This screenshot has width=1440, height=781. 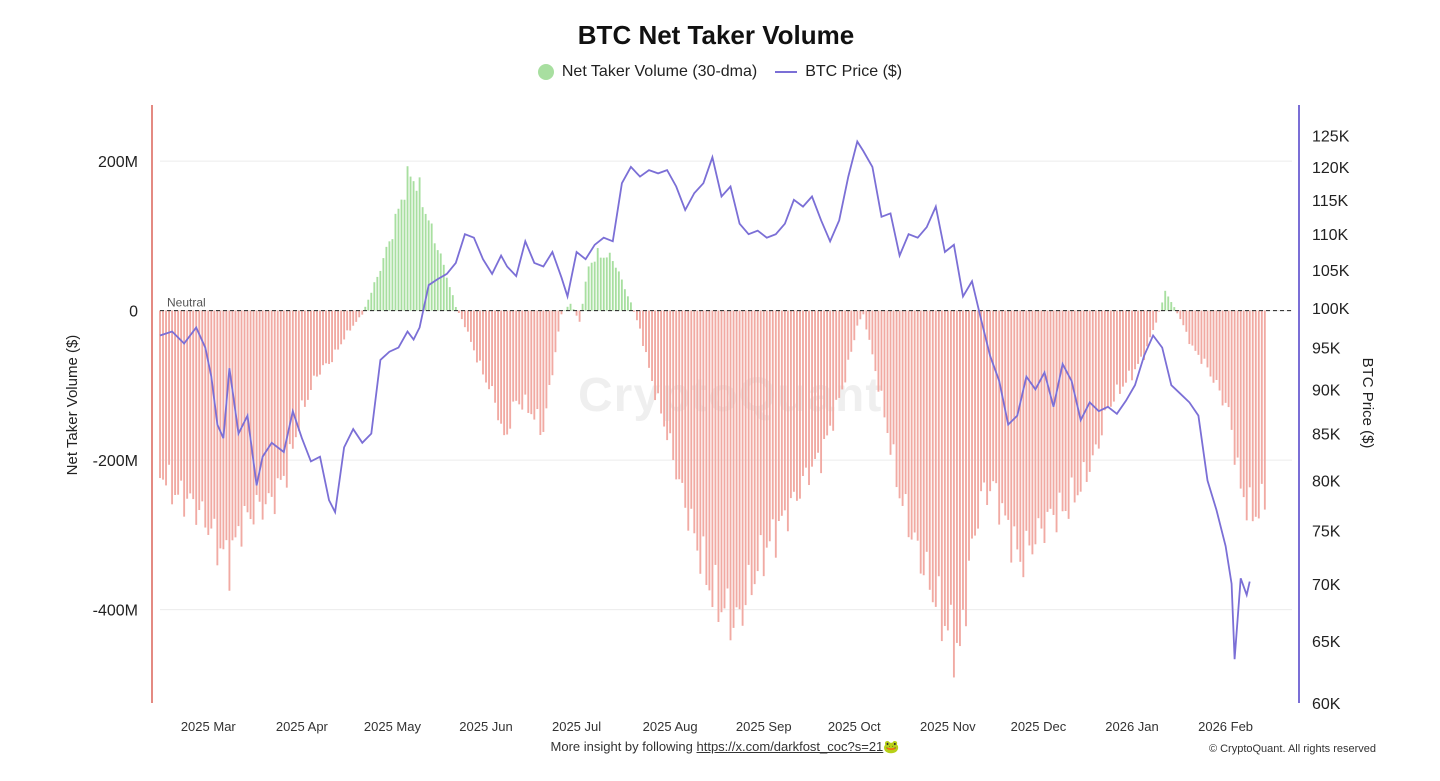 I want to click on left-axis-label: Net Taker Volume ($), so click(x=72, y=405).